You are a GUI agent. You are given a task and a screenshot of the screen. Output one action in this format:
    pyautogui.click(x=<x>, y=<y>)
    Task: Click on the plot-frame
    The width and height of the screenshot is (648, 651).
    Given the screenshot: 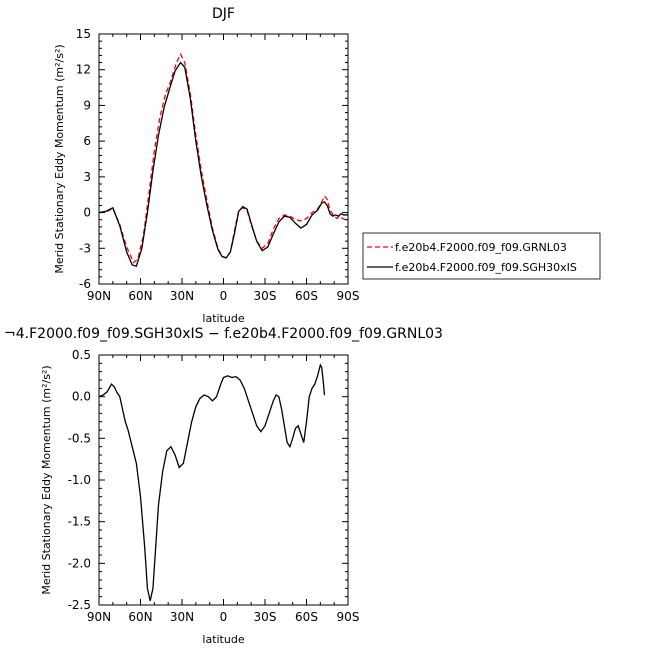 What is the action you would take?
    pyautogui.click(x=223, y=159)
    